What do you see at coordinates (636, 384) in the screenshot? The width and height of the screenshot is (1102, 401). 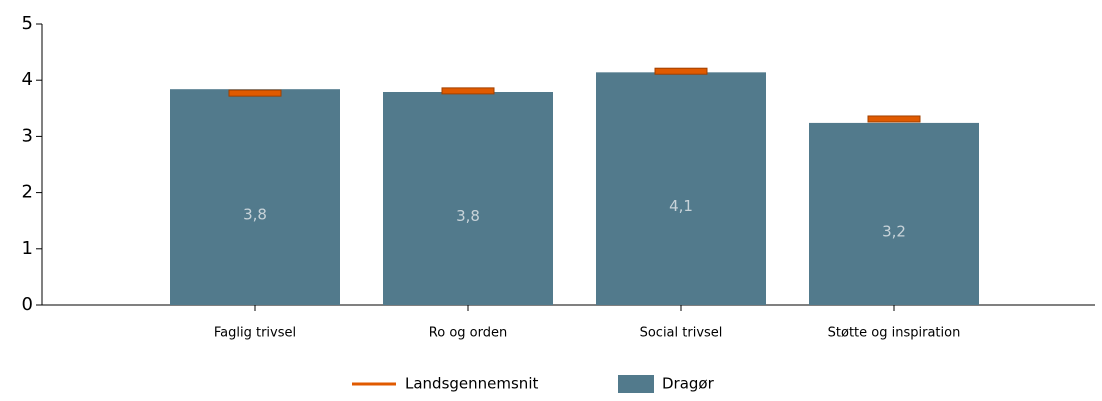 I see `legend-swatch` at bounding box center [636, 384].